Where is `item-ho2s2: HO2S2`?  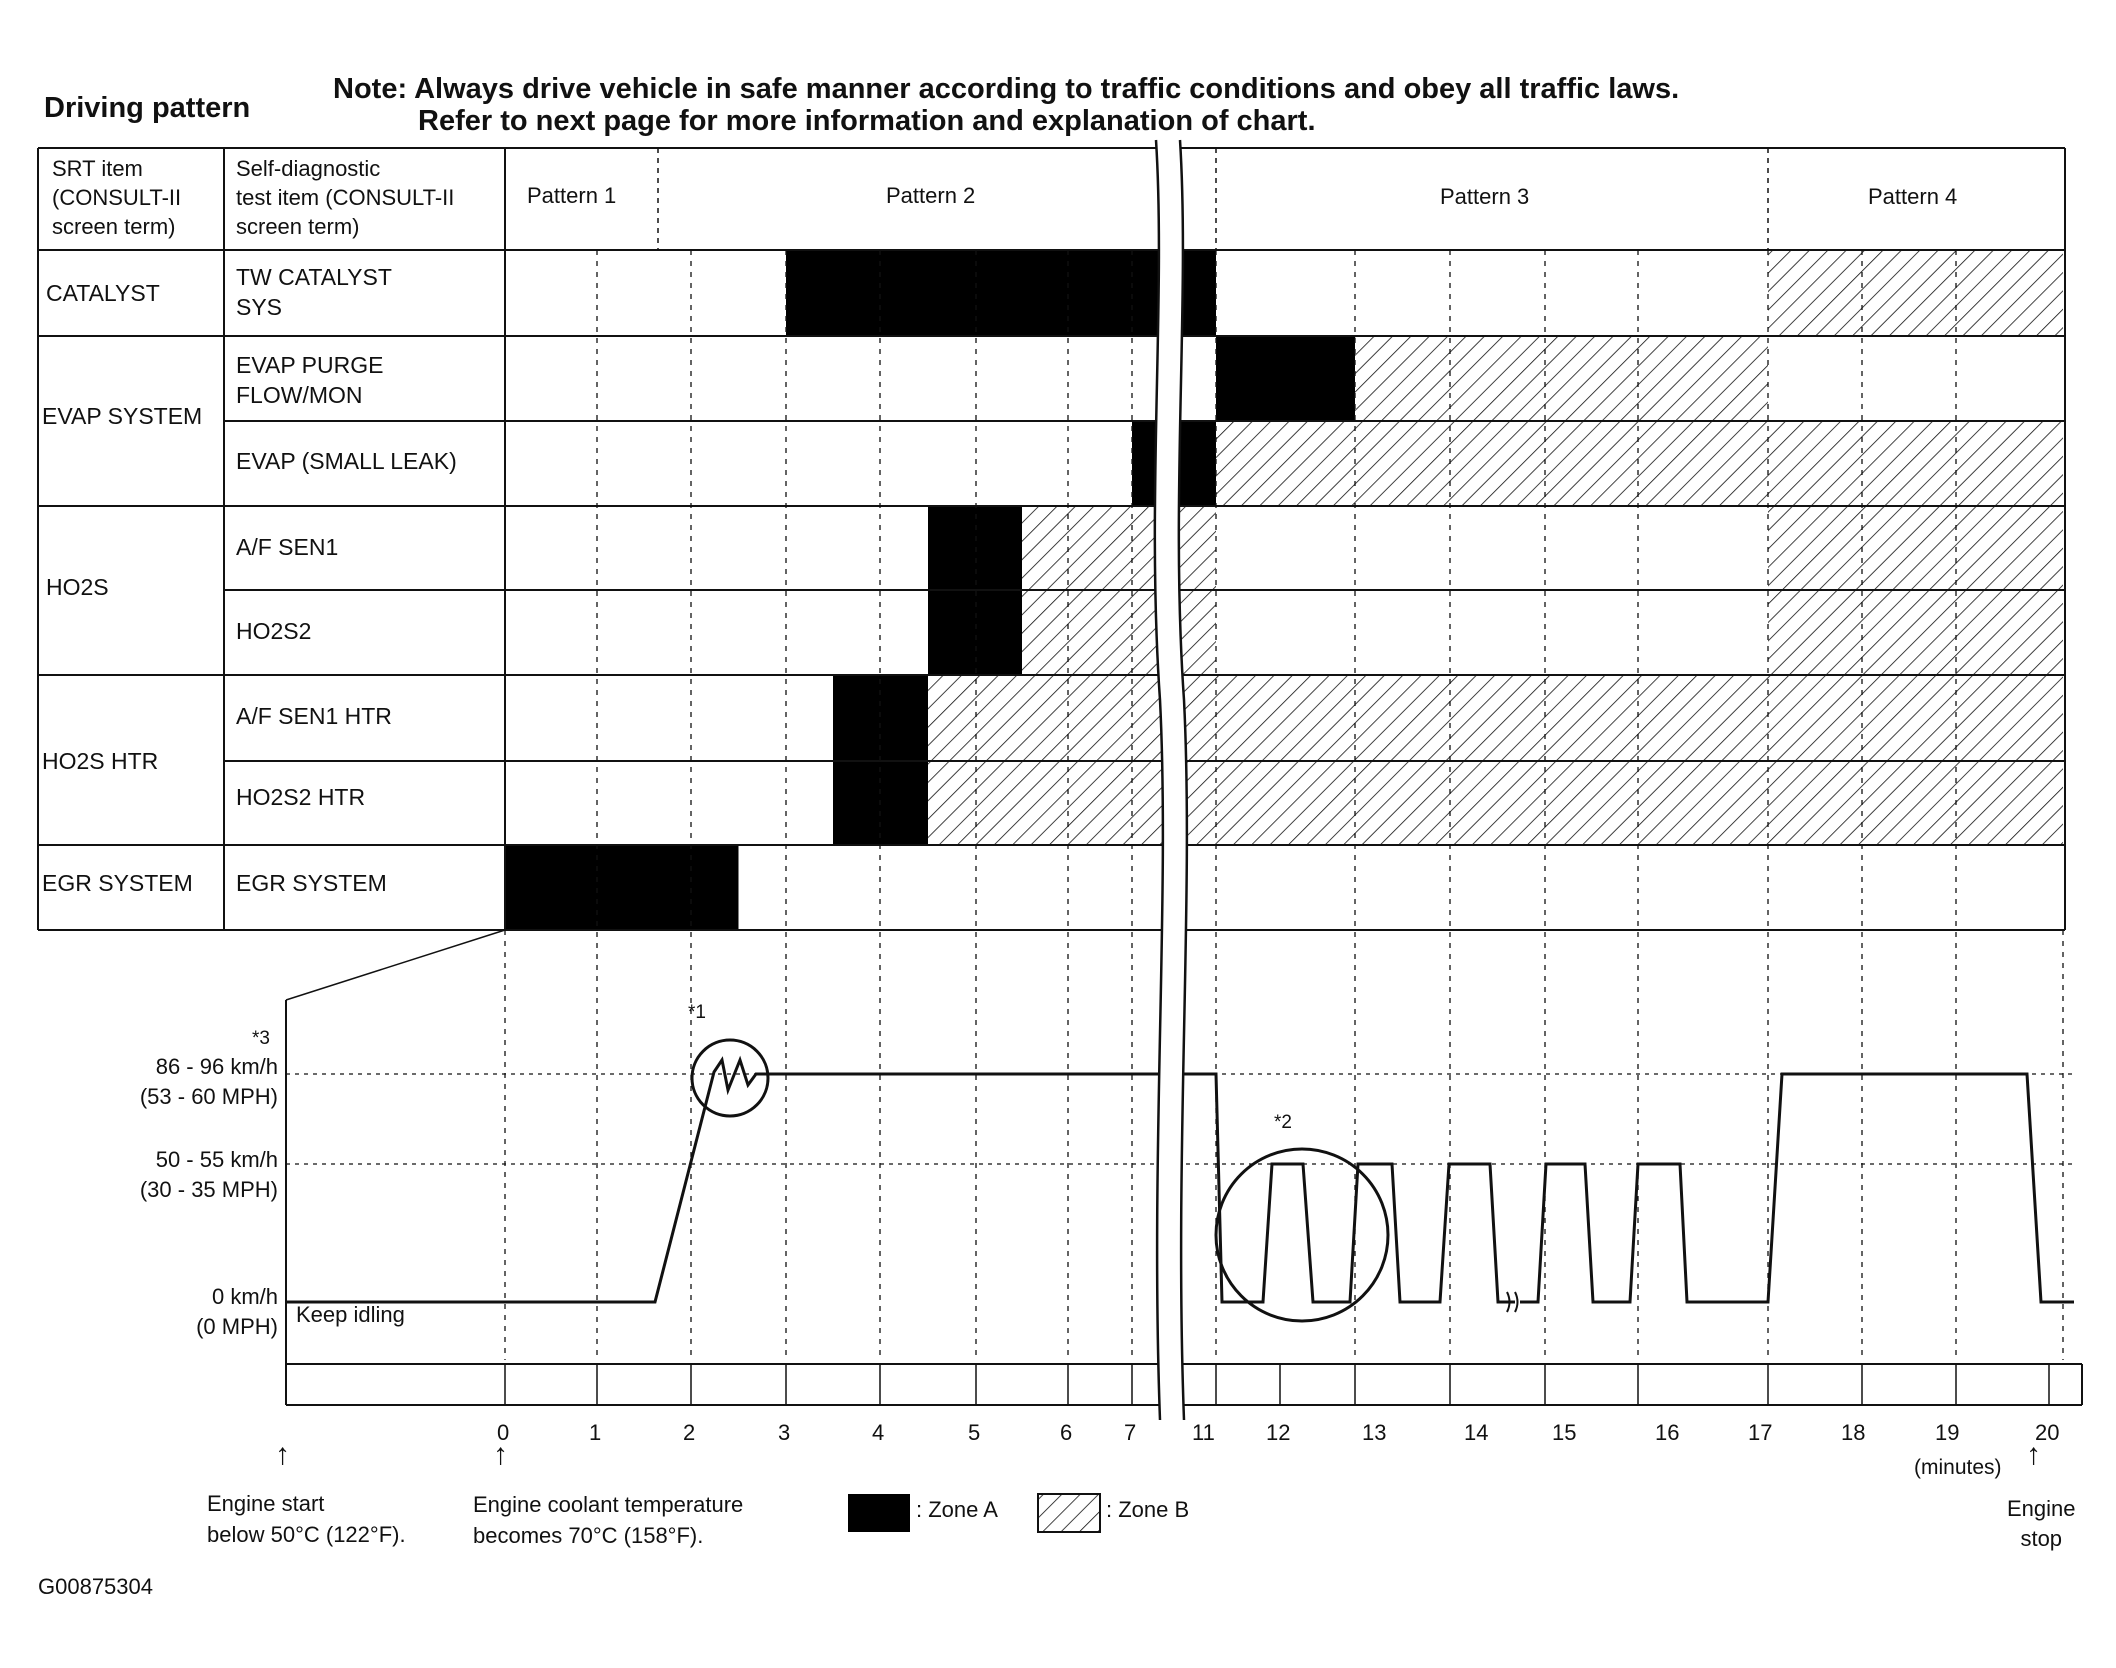
item-ho2s2: HO2S2 is located at coordinates (274, 631).